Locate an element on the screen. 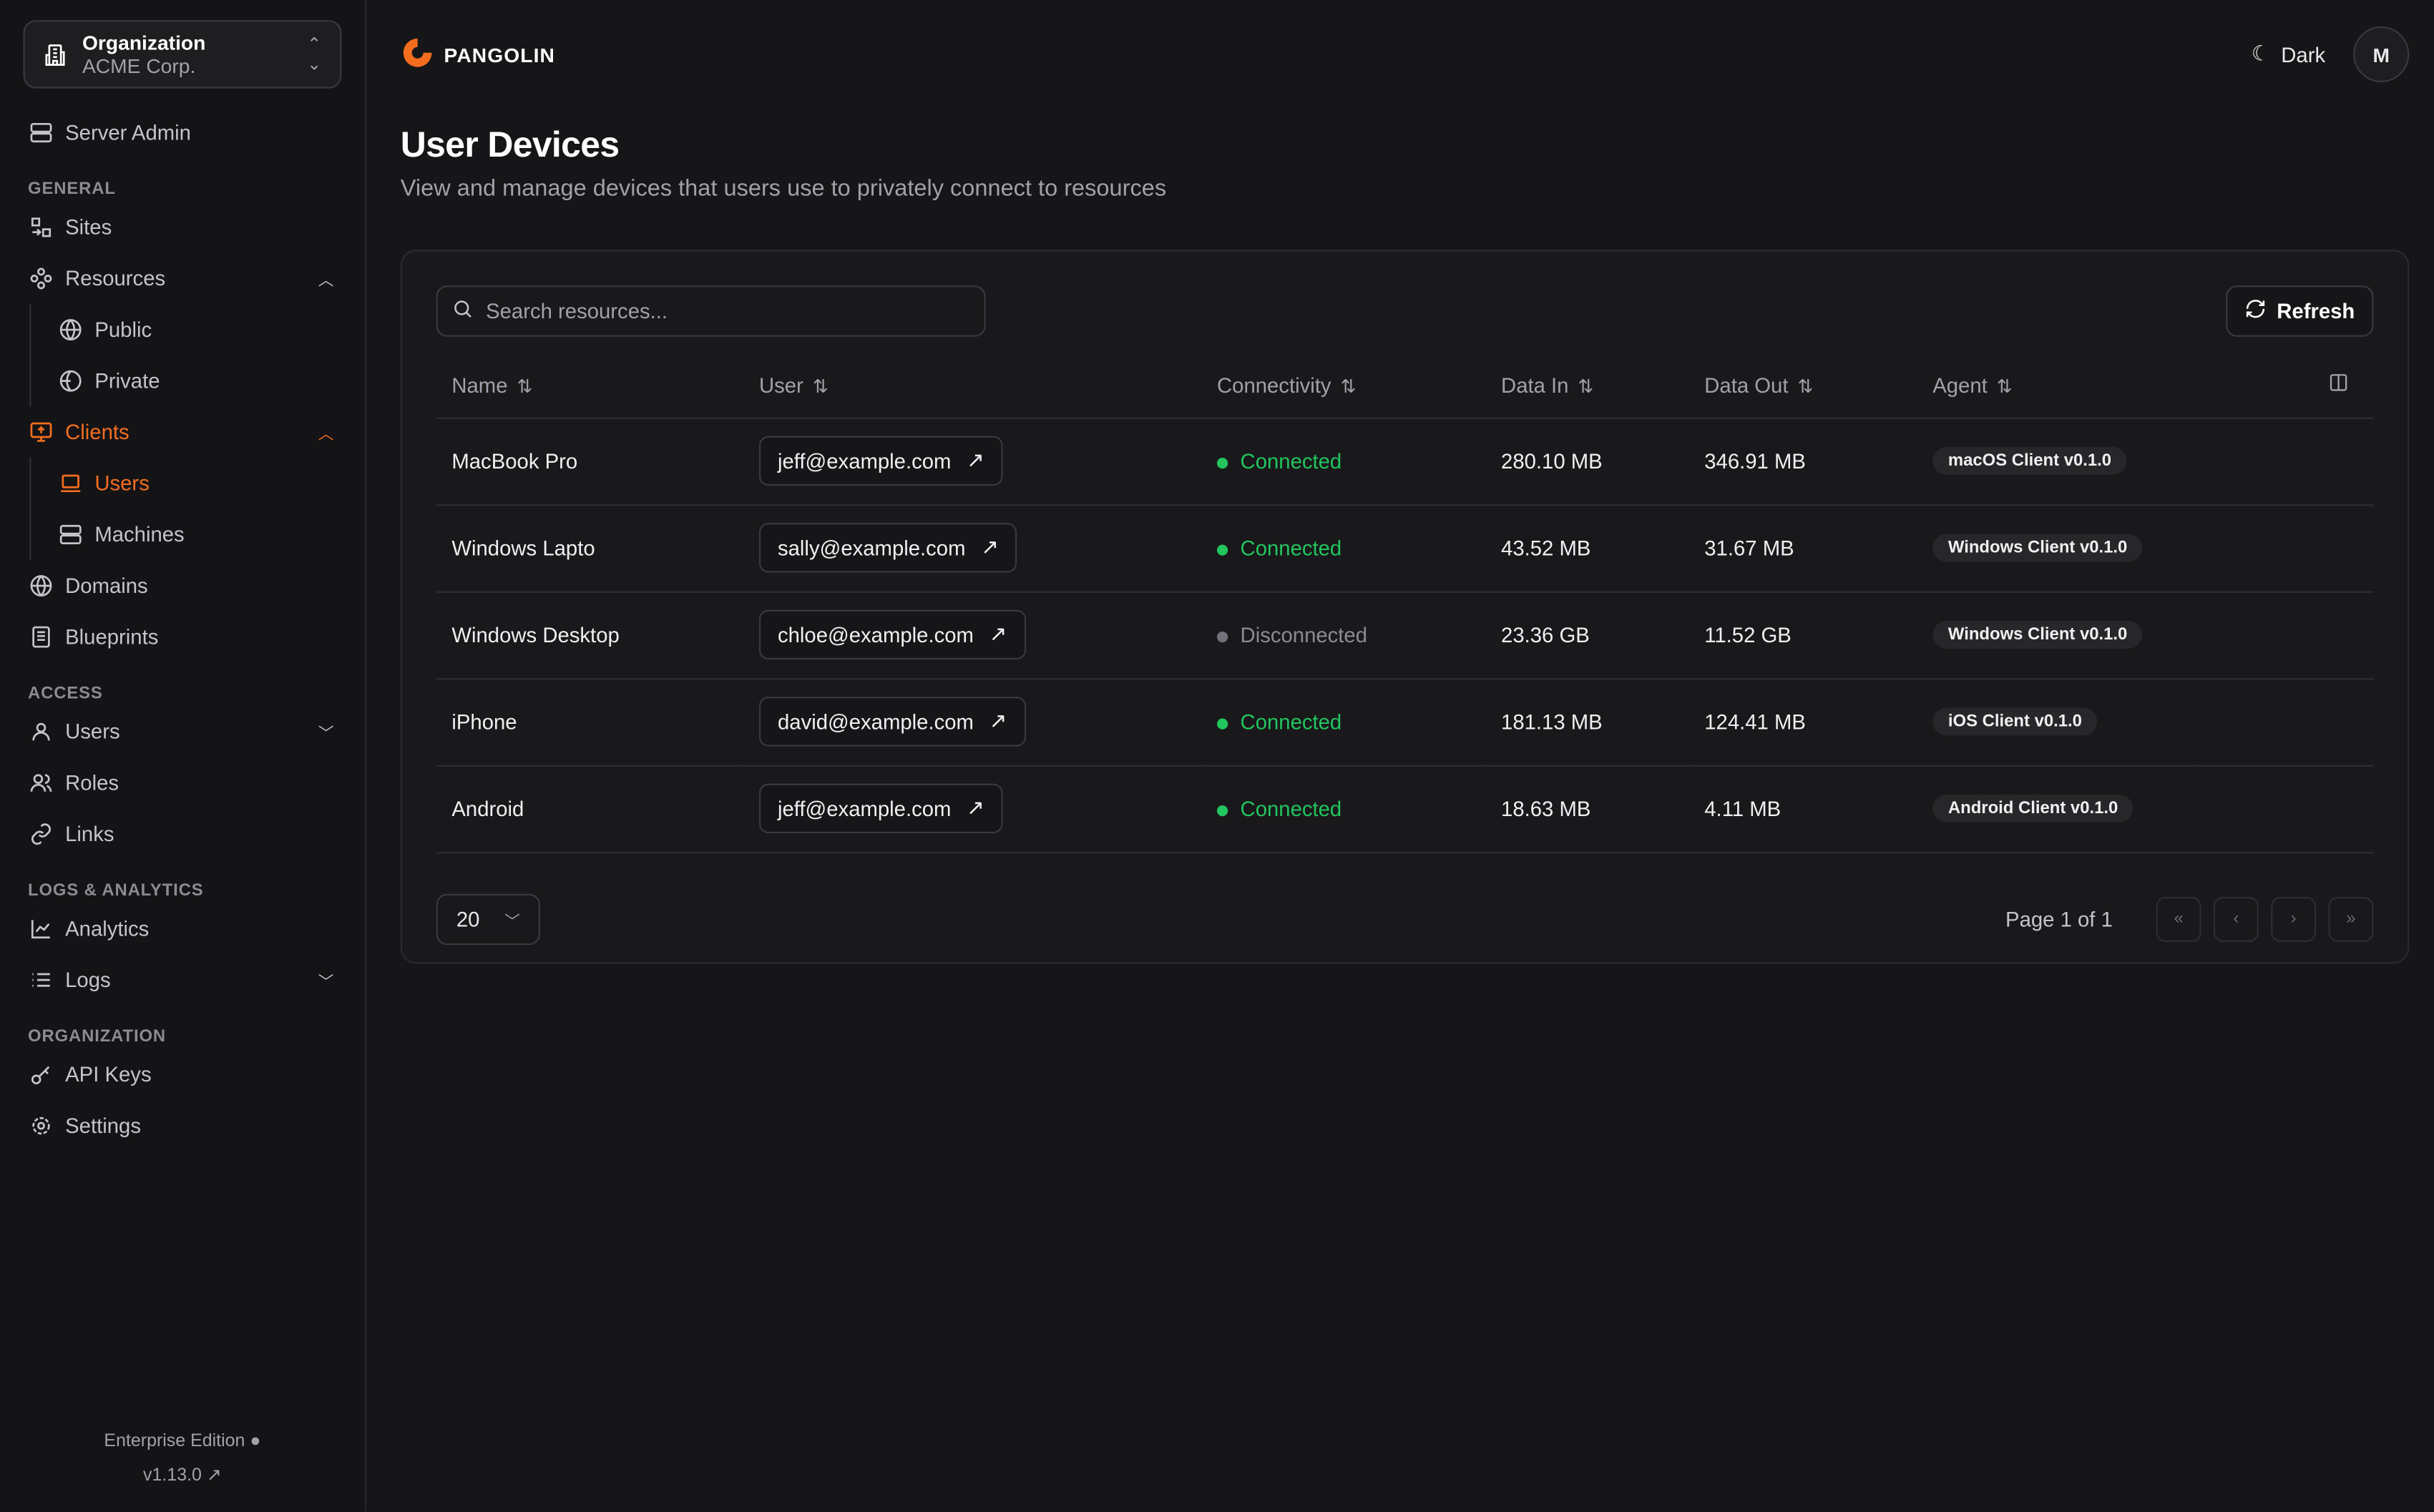 Image resolution: width=2434 pixels, height=1512 pixels. edition-label: Enterprise Edition is located at coordinates (174, 1441).